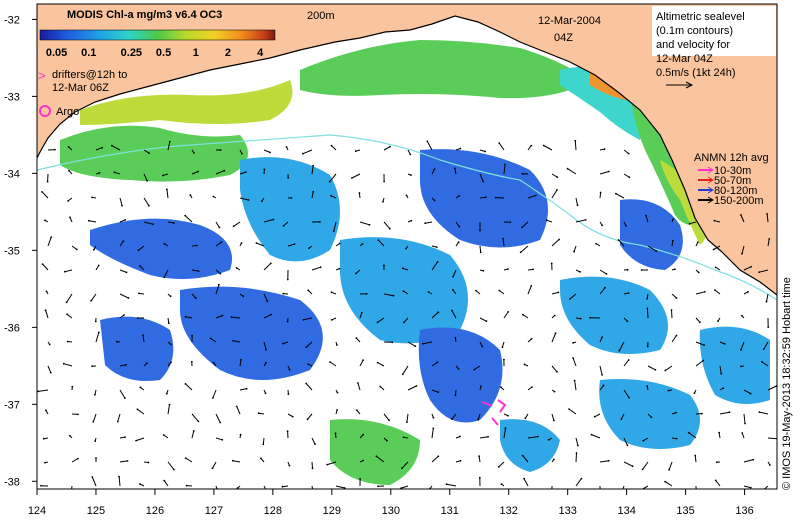 The width and height of the screenshot is (800, 520). What do you see at coordinates (260, 53) in the screenshot?
I see `colorbar-tick-label: 4` at bounding box center [260, 53].